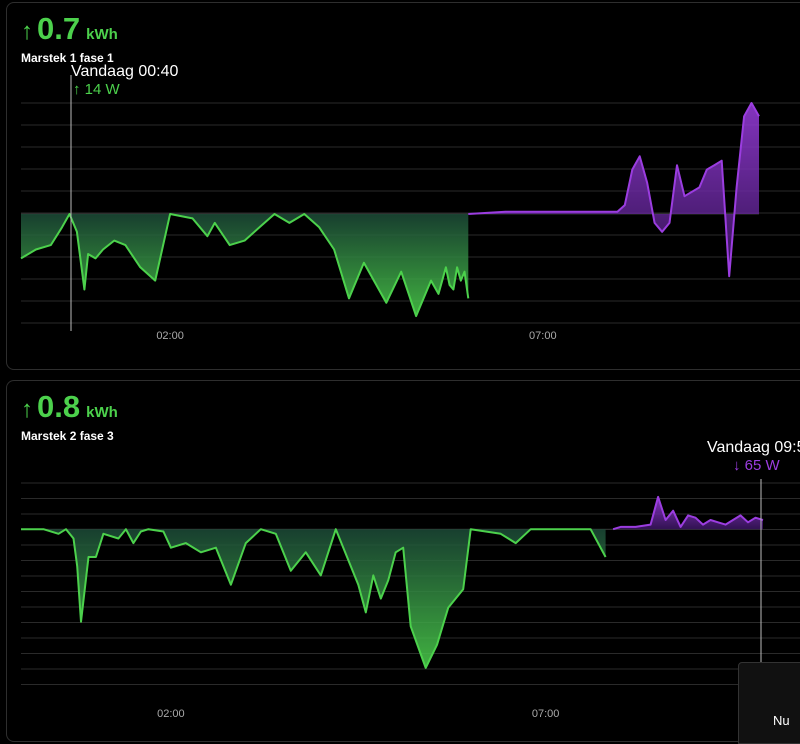  I want to click on card-header: ↑ 0.8 kWh Marstek 2 fase 3, so click(69, 416).